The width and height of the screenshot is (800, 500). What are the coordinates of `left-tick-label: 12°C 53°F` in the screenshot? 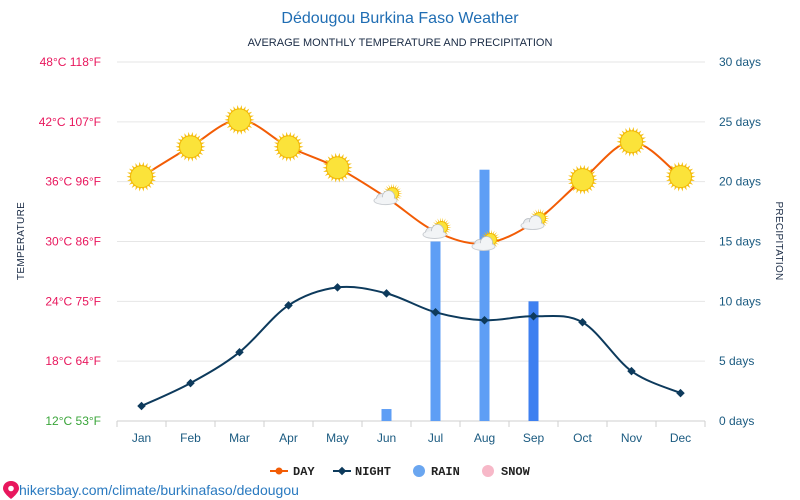 It's located at (73, 421).